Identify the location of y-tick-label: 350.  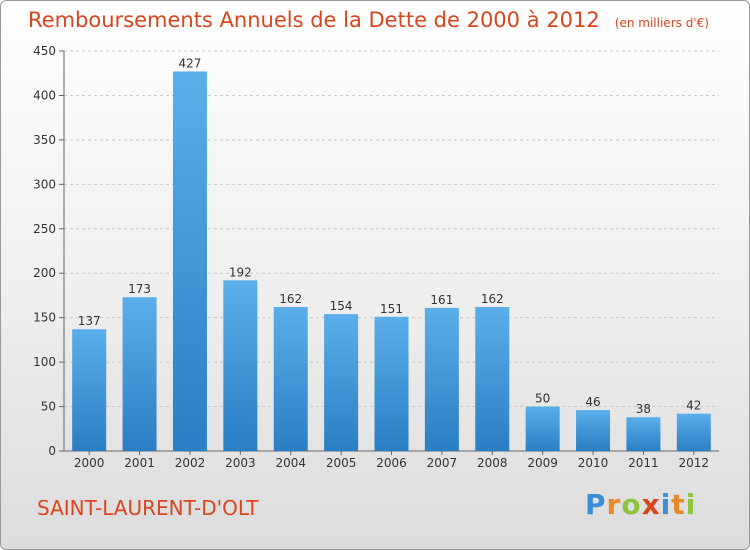
(44, 140).